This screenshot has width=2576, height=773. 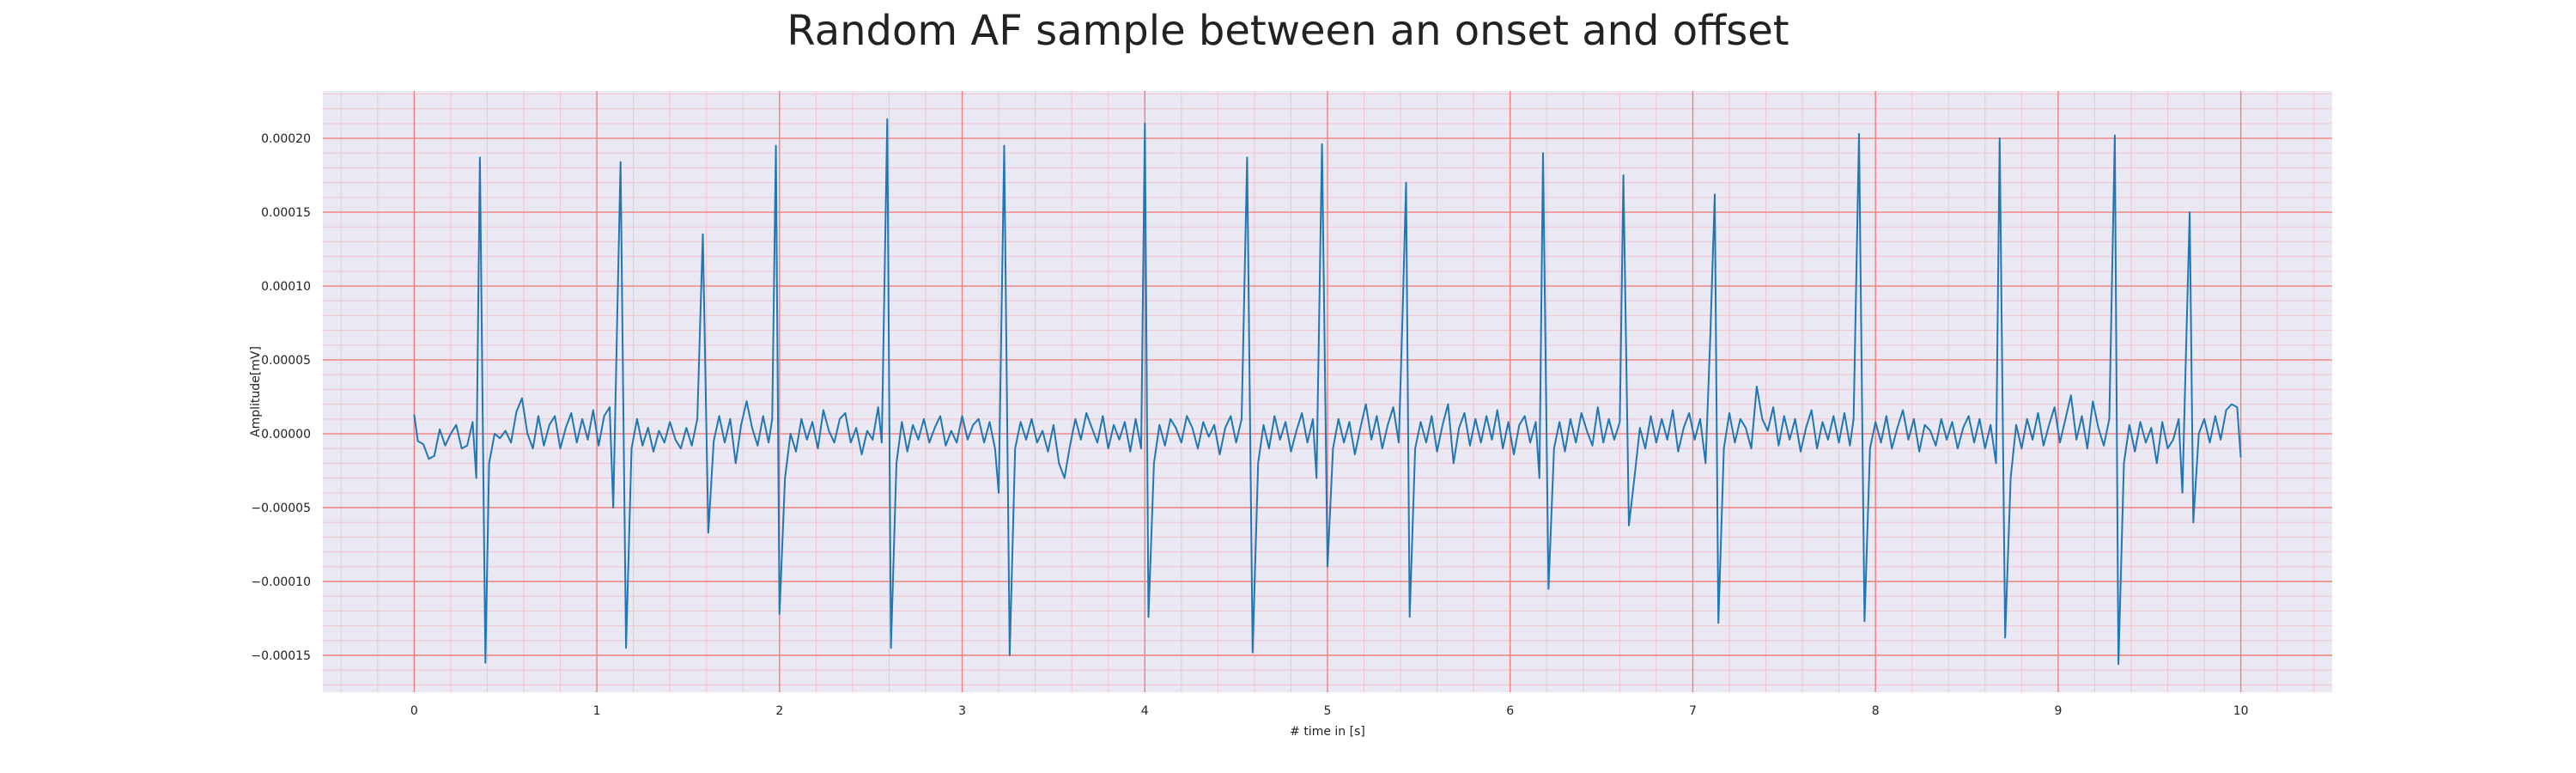 I want to click on x-tick-label: 3, so click(x=962, y=711).